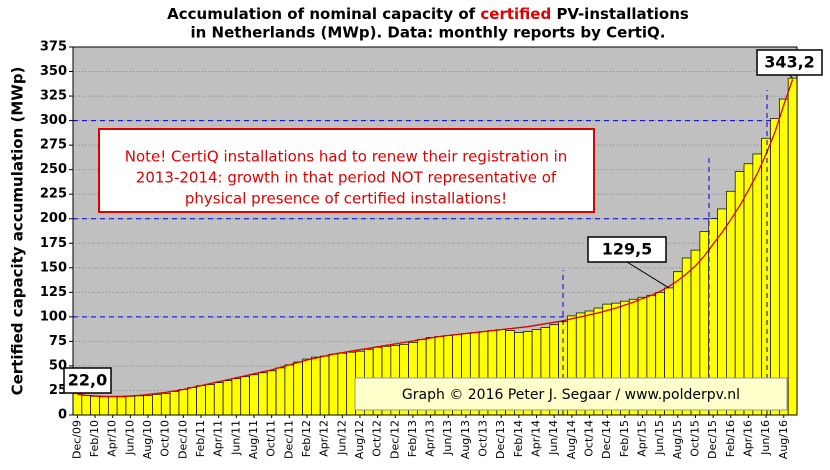  Describe the element at coordinates (465, 439) in the screenshot. I see `x-tick-label: Aug/13` at that location.